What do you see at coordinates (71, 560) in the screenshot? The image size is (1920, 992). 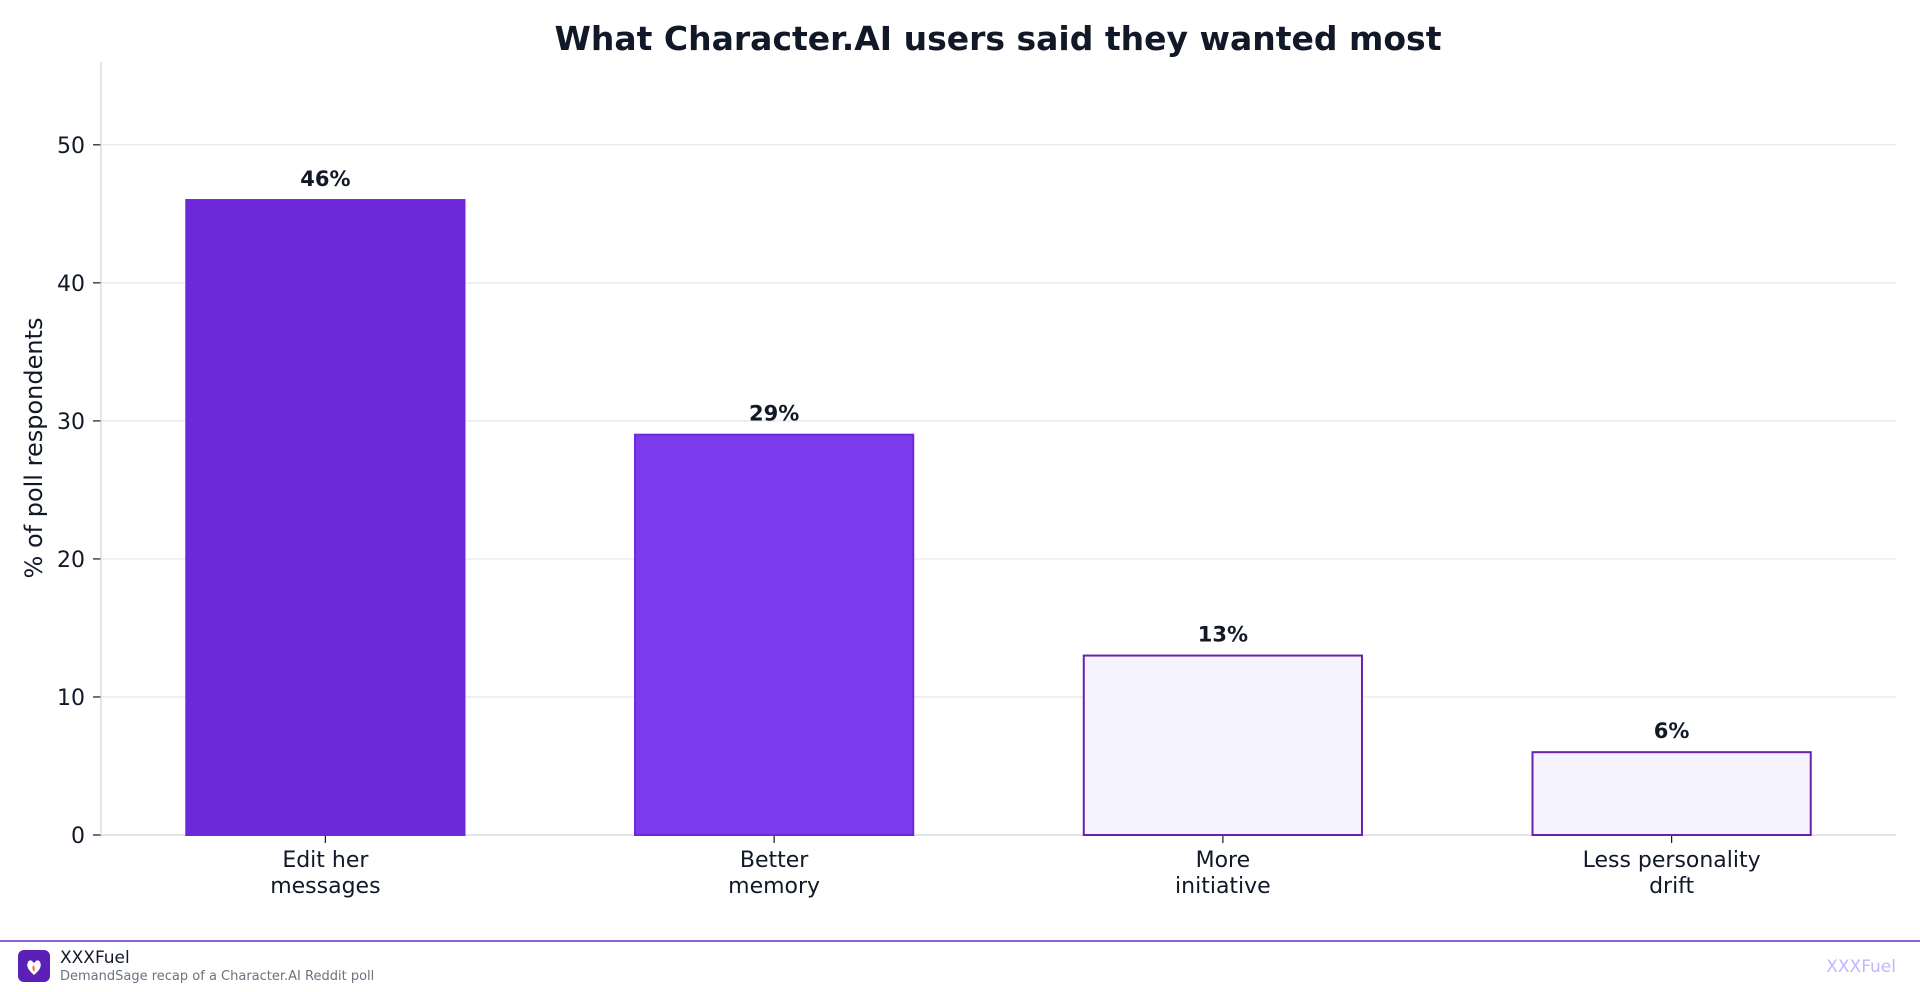 I see `y-tick-label: 20` at bounding box center [71, 560].